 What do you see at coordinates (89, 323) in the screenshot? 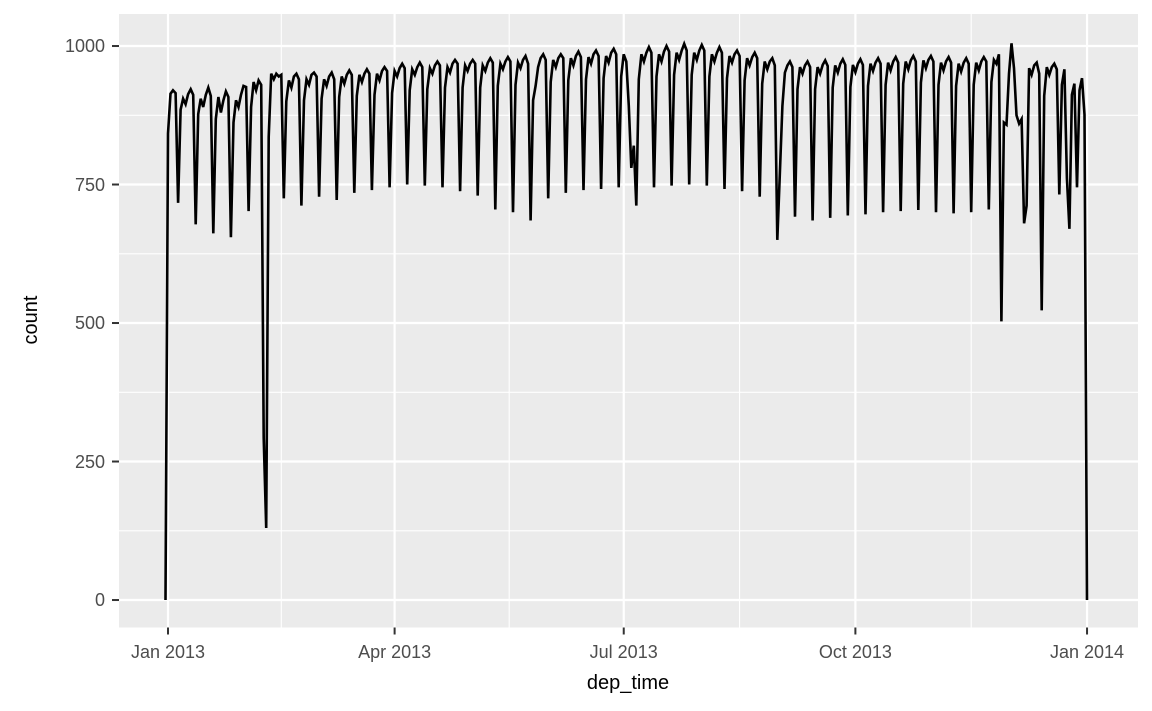
I see `y-tick-label-500: 500` at bounding box center [89, 323].